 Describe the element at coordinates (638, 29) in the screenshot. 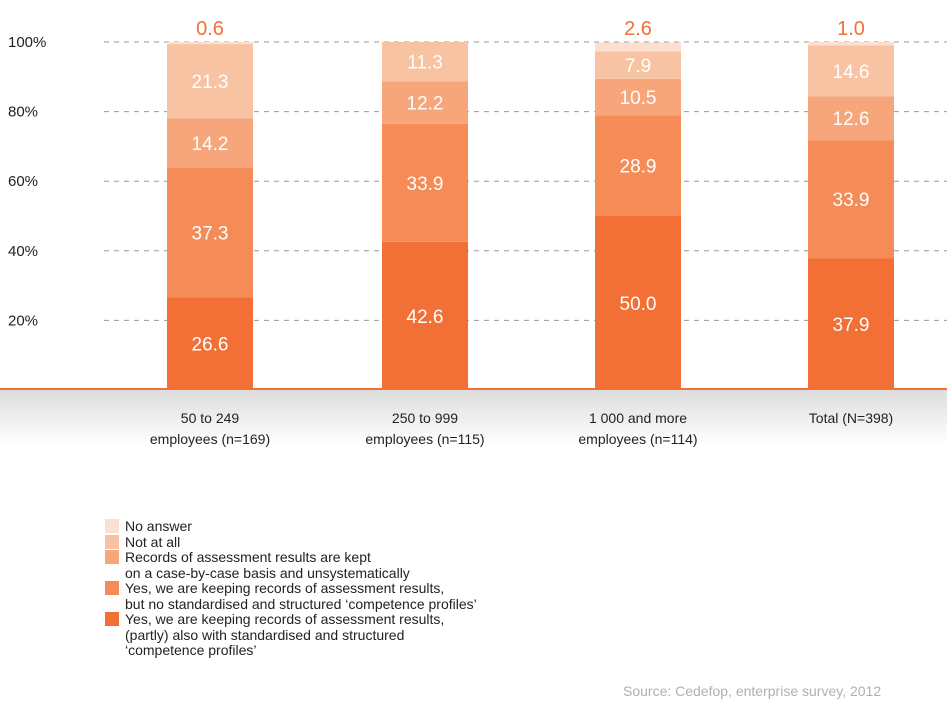

I see `top-value-label: 2.6` at that location.